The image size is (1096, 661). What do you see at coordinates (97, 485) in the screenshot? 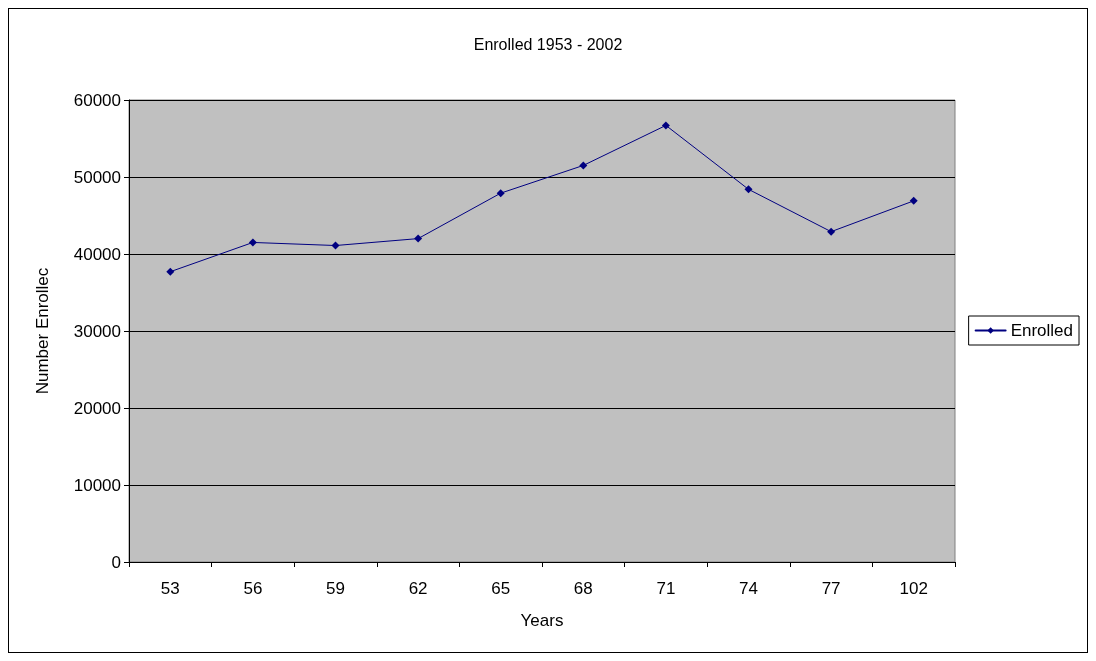
I see `y-tick-label: 10000` at bounding box center [97, 485].